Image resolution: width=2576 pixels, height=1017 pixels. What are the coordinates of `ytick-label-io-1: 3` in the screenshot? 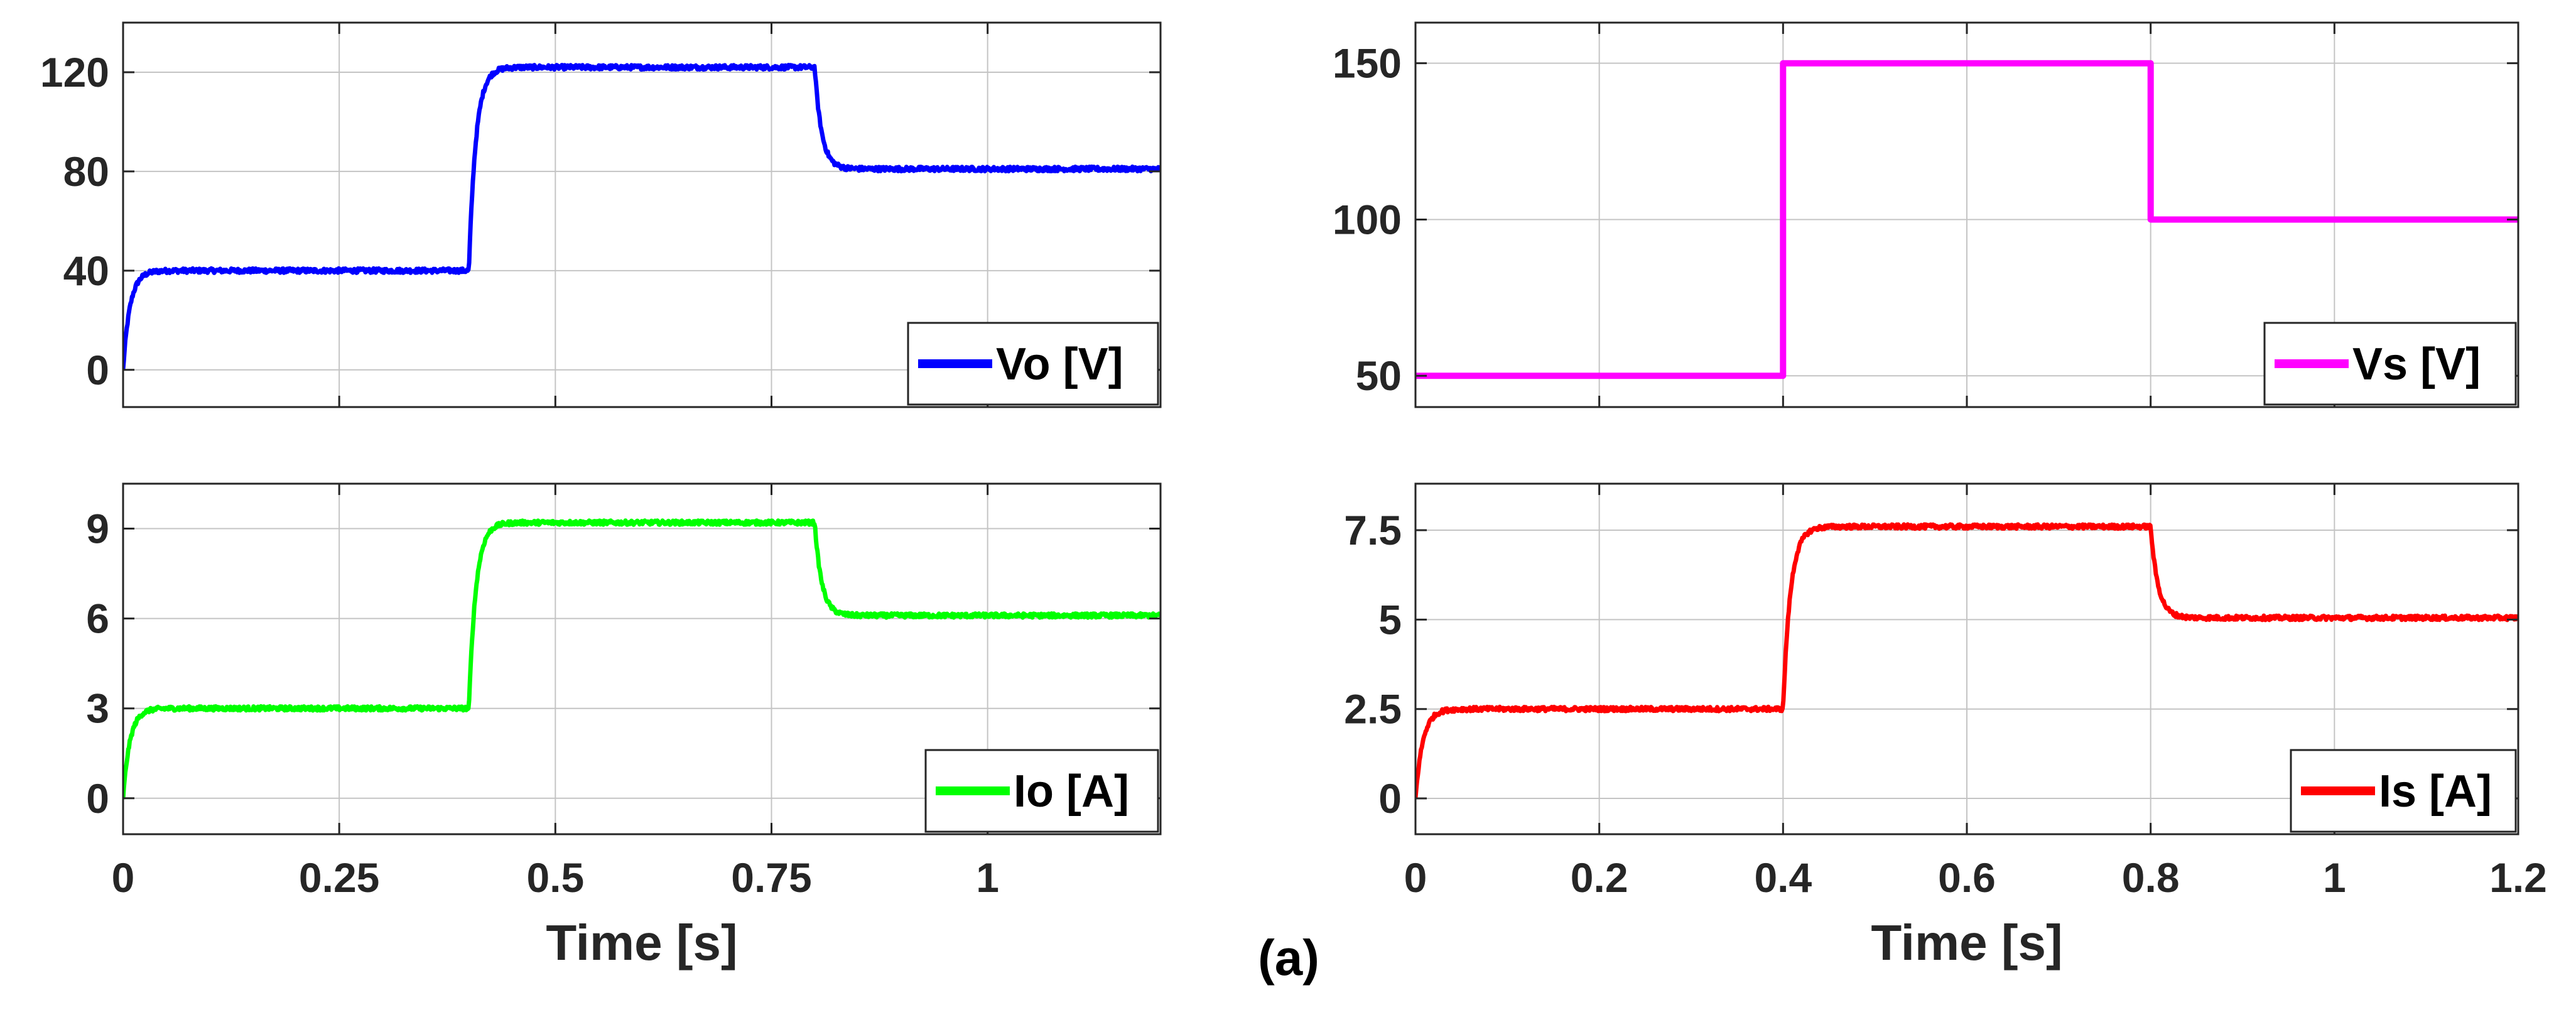 It's located at (98, 708).